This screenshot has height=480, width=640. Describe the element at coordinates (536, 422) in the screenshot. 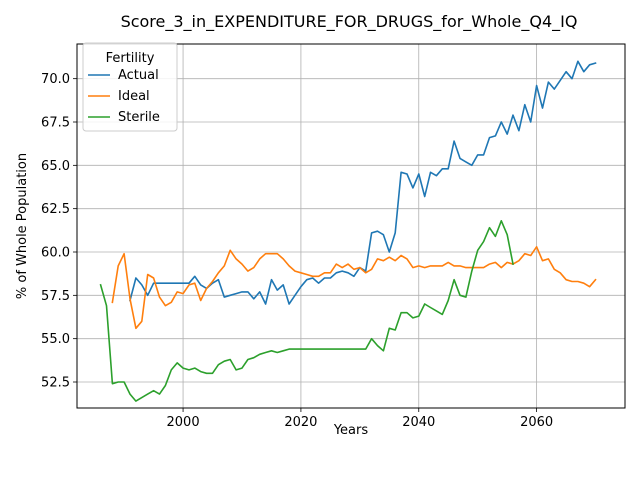

I see `x-tick-label: 2060` at that location.